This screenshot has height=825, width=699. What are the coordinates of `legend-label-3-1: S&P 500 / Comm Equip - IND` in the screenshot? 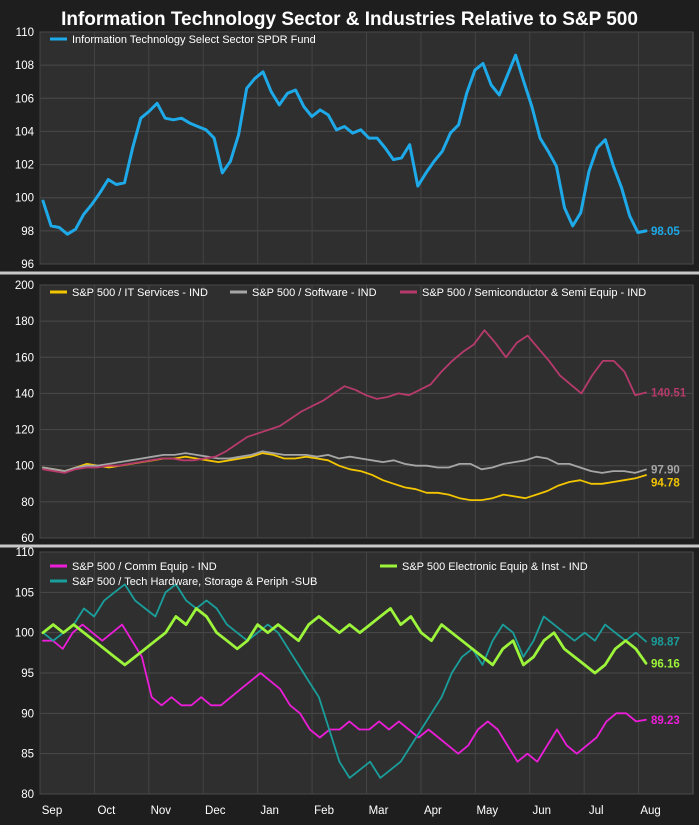 It's located at (144, 567).